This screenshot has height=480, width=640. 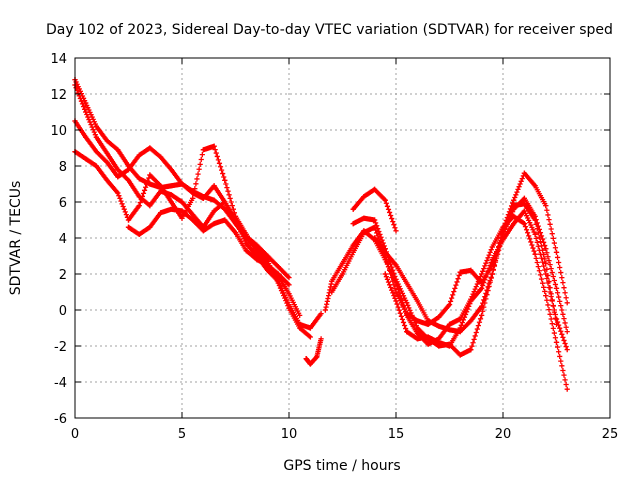 I want to click on series-s5, so click(x=208, y=247).